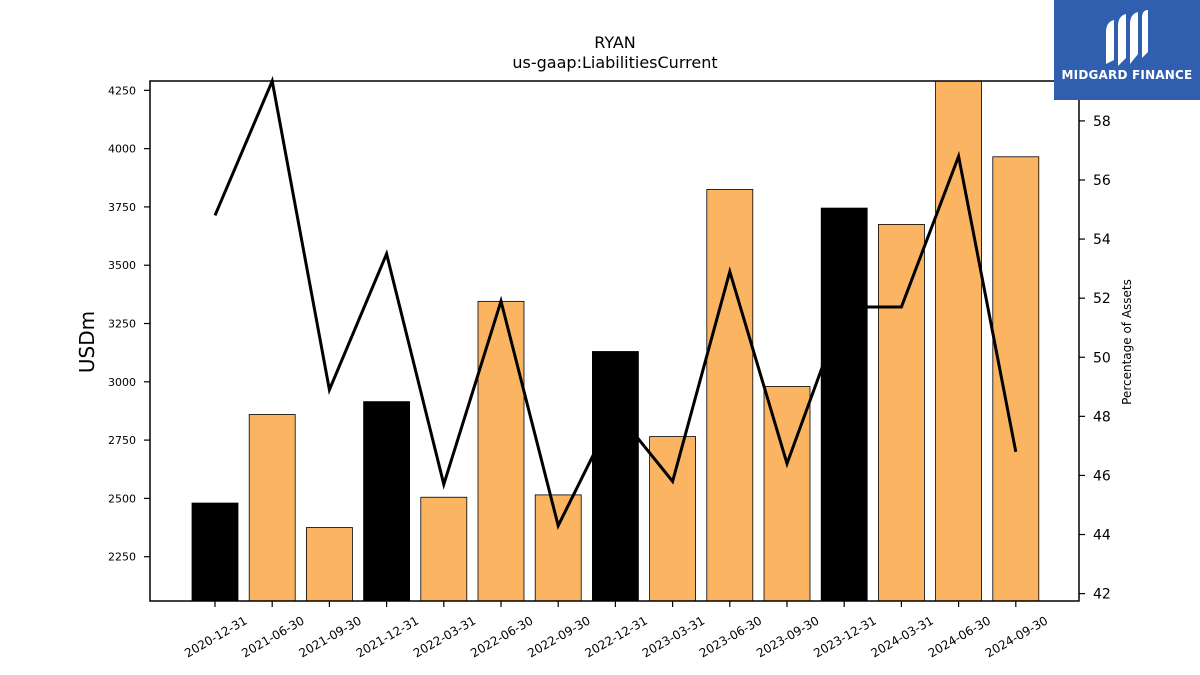 The width and height of the screenshot is (1200, 675). I want to click on y2-tick-label: 50, so click(1102, 358).